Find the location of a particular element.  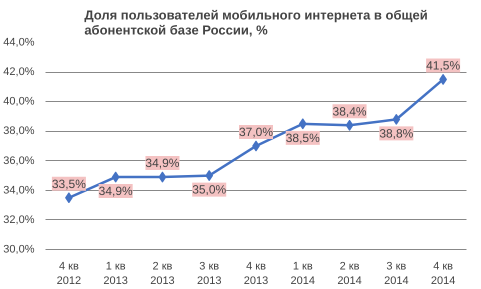

y-tick-label: 32,0% is located at coordinates (19, 220).